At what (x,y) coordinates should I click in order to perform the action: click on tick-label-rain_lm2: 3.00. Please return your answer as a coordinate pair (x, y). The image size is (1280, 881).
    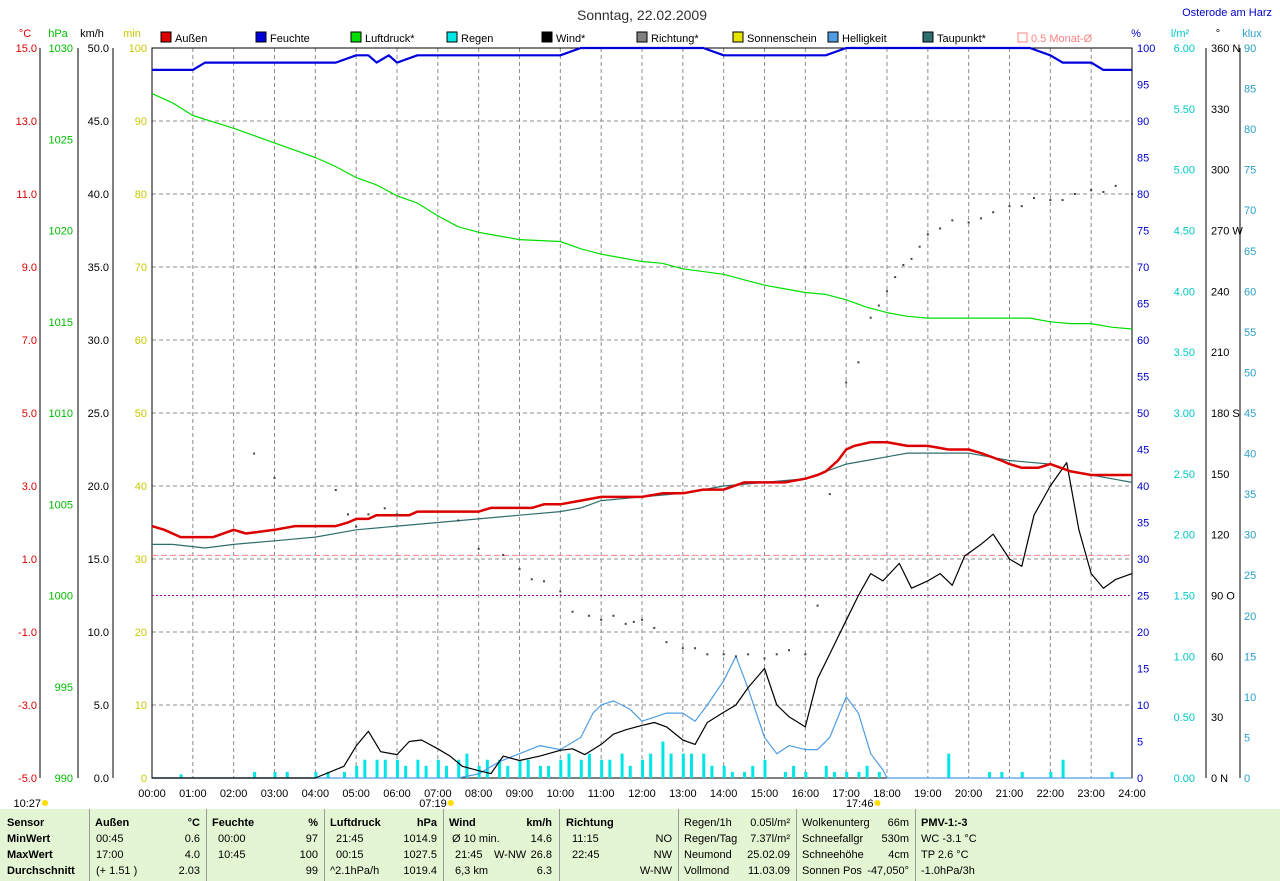
    Looking at the image, I should click on (1184, 414).